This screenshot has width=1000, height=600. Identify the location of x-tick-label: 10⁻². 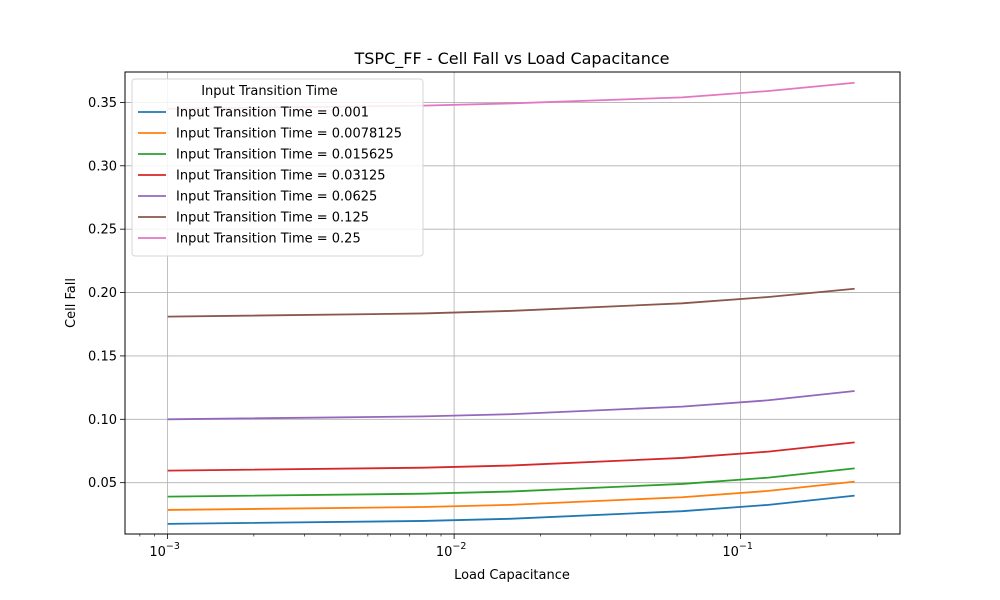
(451, 550).